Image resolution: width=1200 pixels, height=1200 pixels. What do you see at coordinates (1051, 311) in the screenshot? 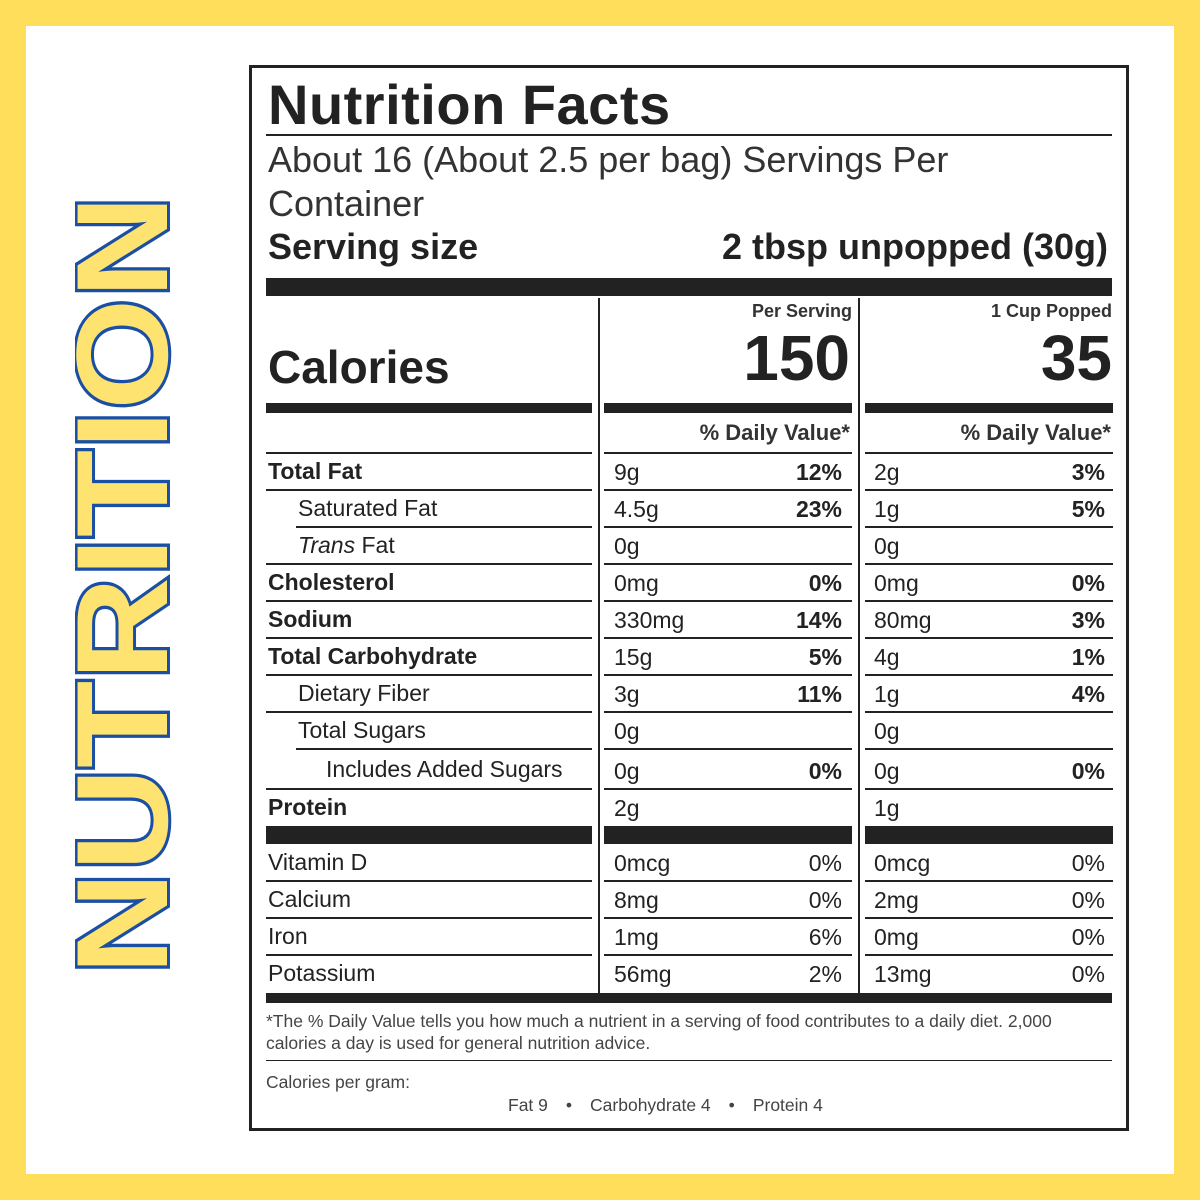
I see `col2-heading: 1 Cup Popped` at bounding box center [1051, 311].